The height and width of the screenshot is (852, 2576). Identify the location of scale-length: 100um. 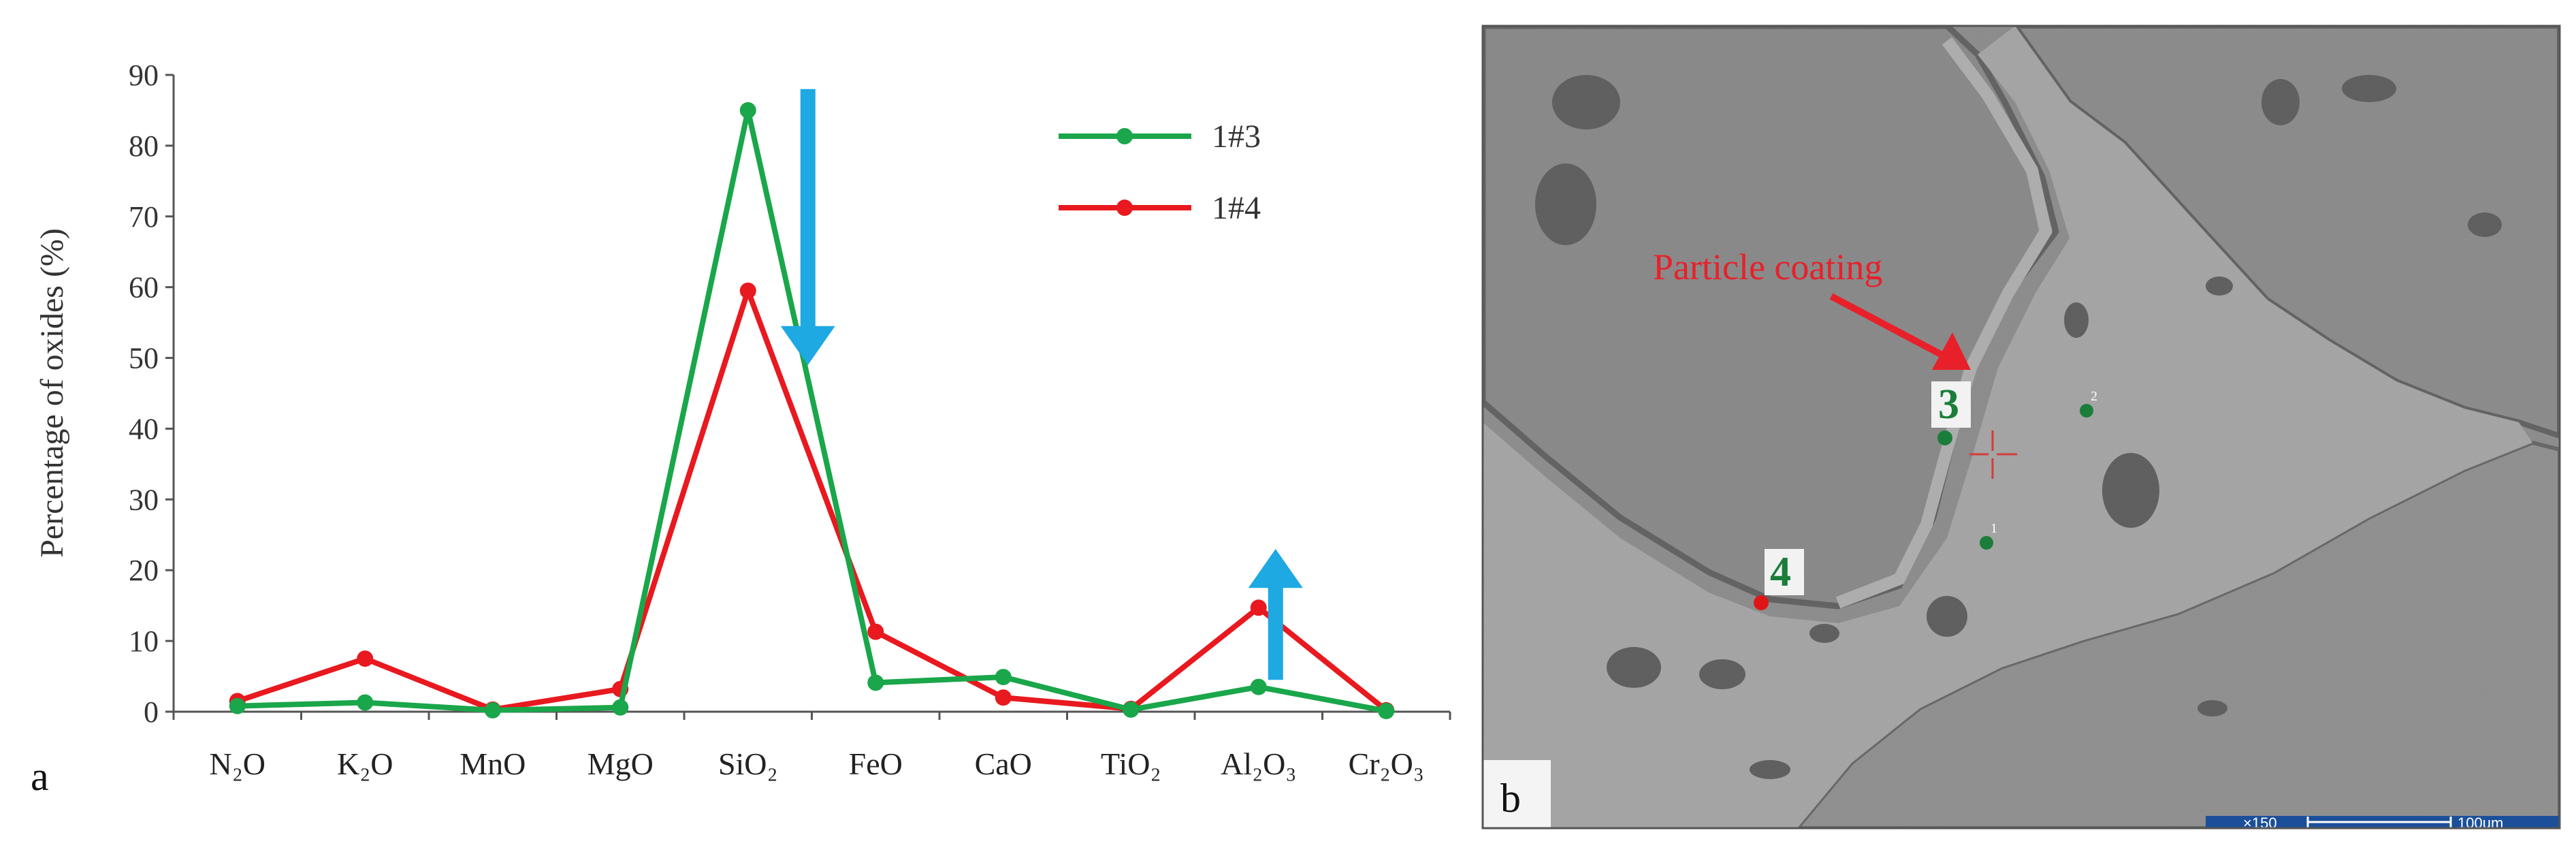
(2481, 823).